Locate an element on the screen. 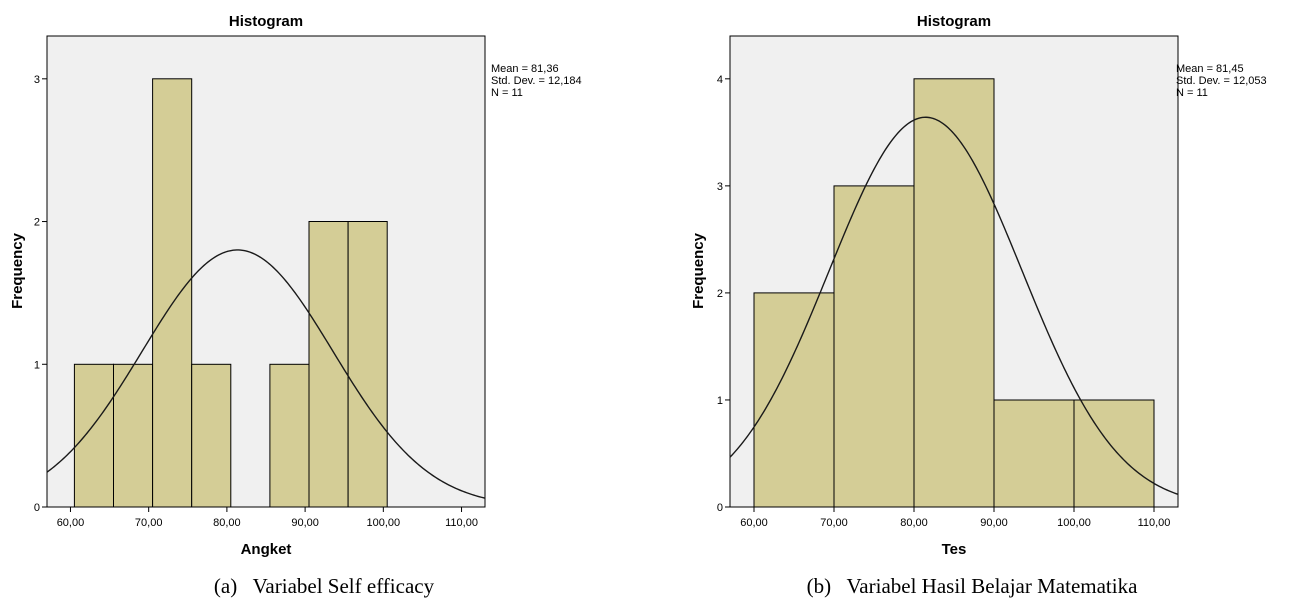  normal-curve is located at coordinates (266, 374).